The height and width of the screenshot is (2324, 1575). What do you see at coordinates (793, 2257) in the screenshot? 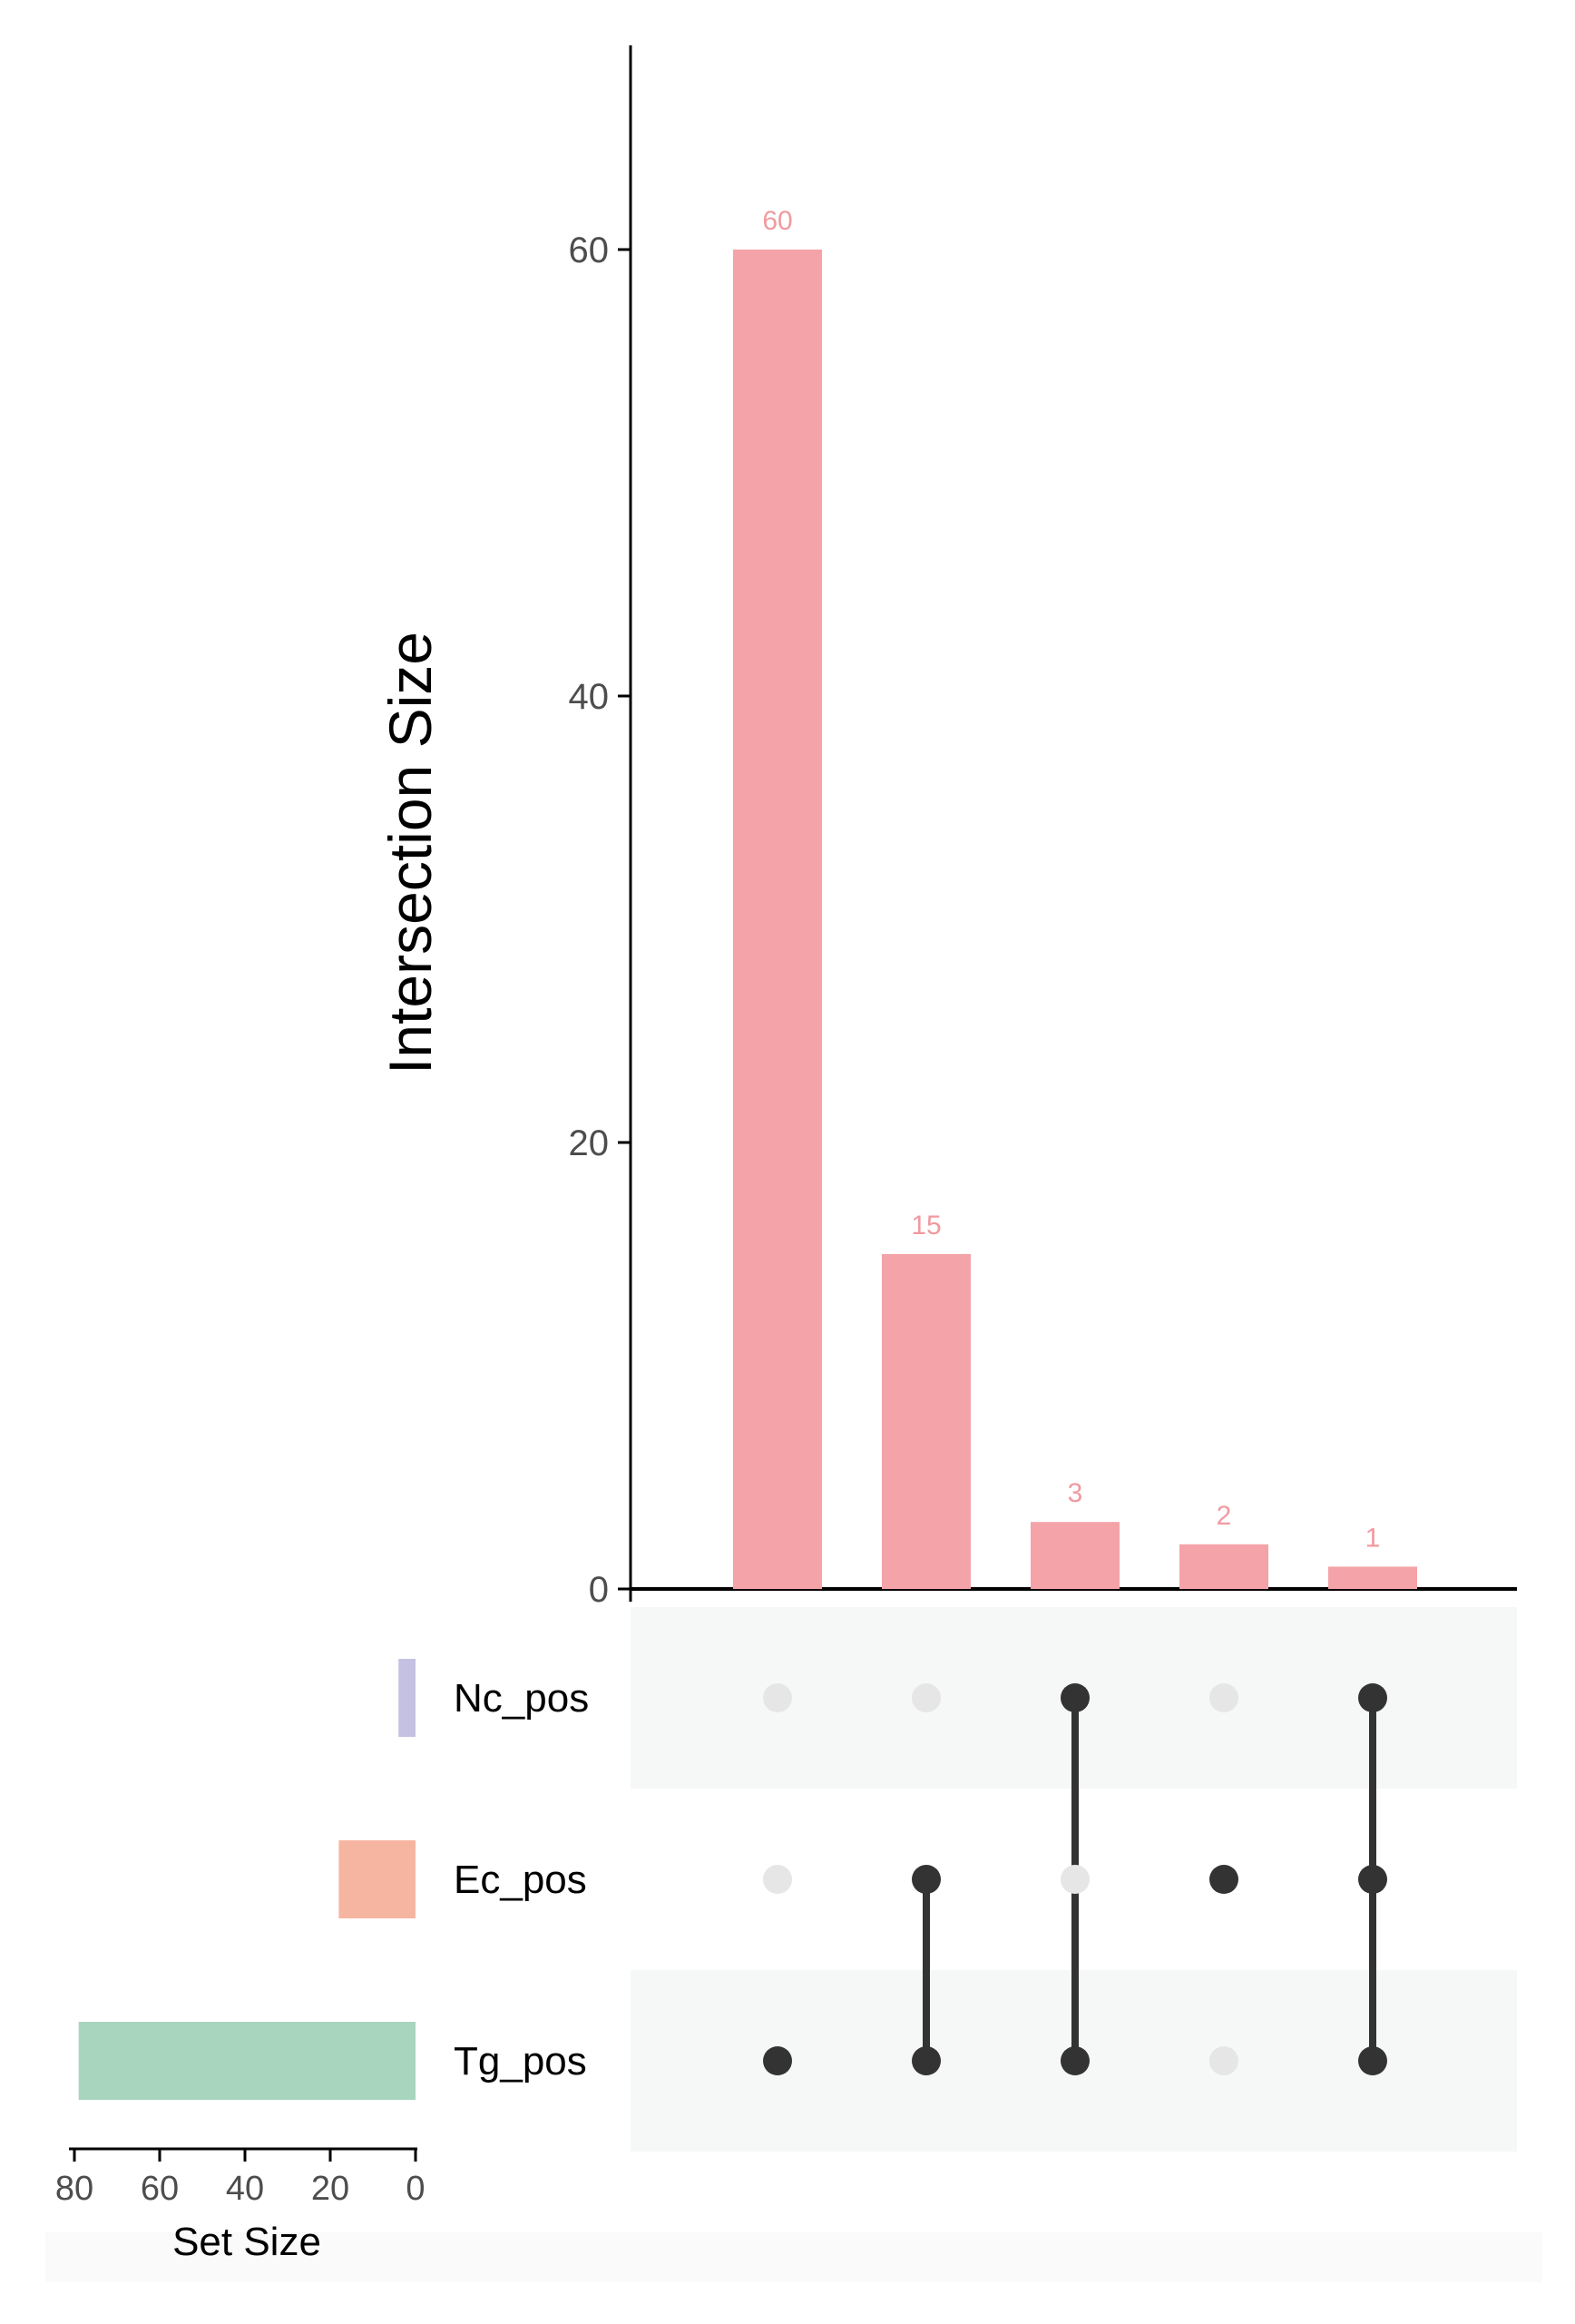
I see `plot-footer-shade` at bounding box center [793, 2257].